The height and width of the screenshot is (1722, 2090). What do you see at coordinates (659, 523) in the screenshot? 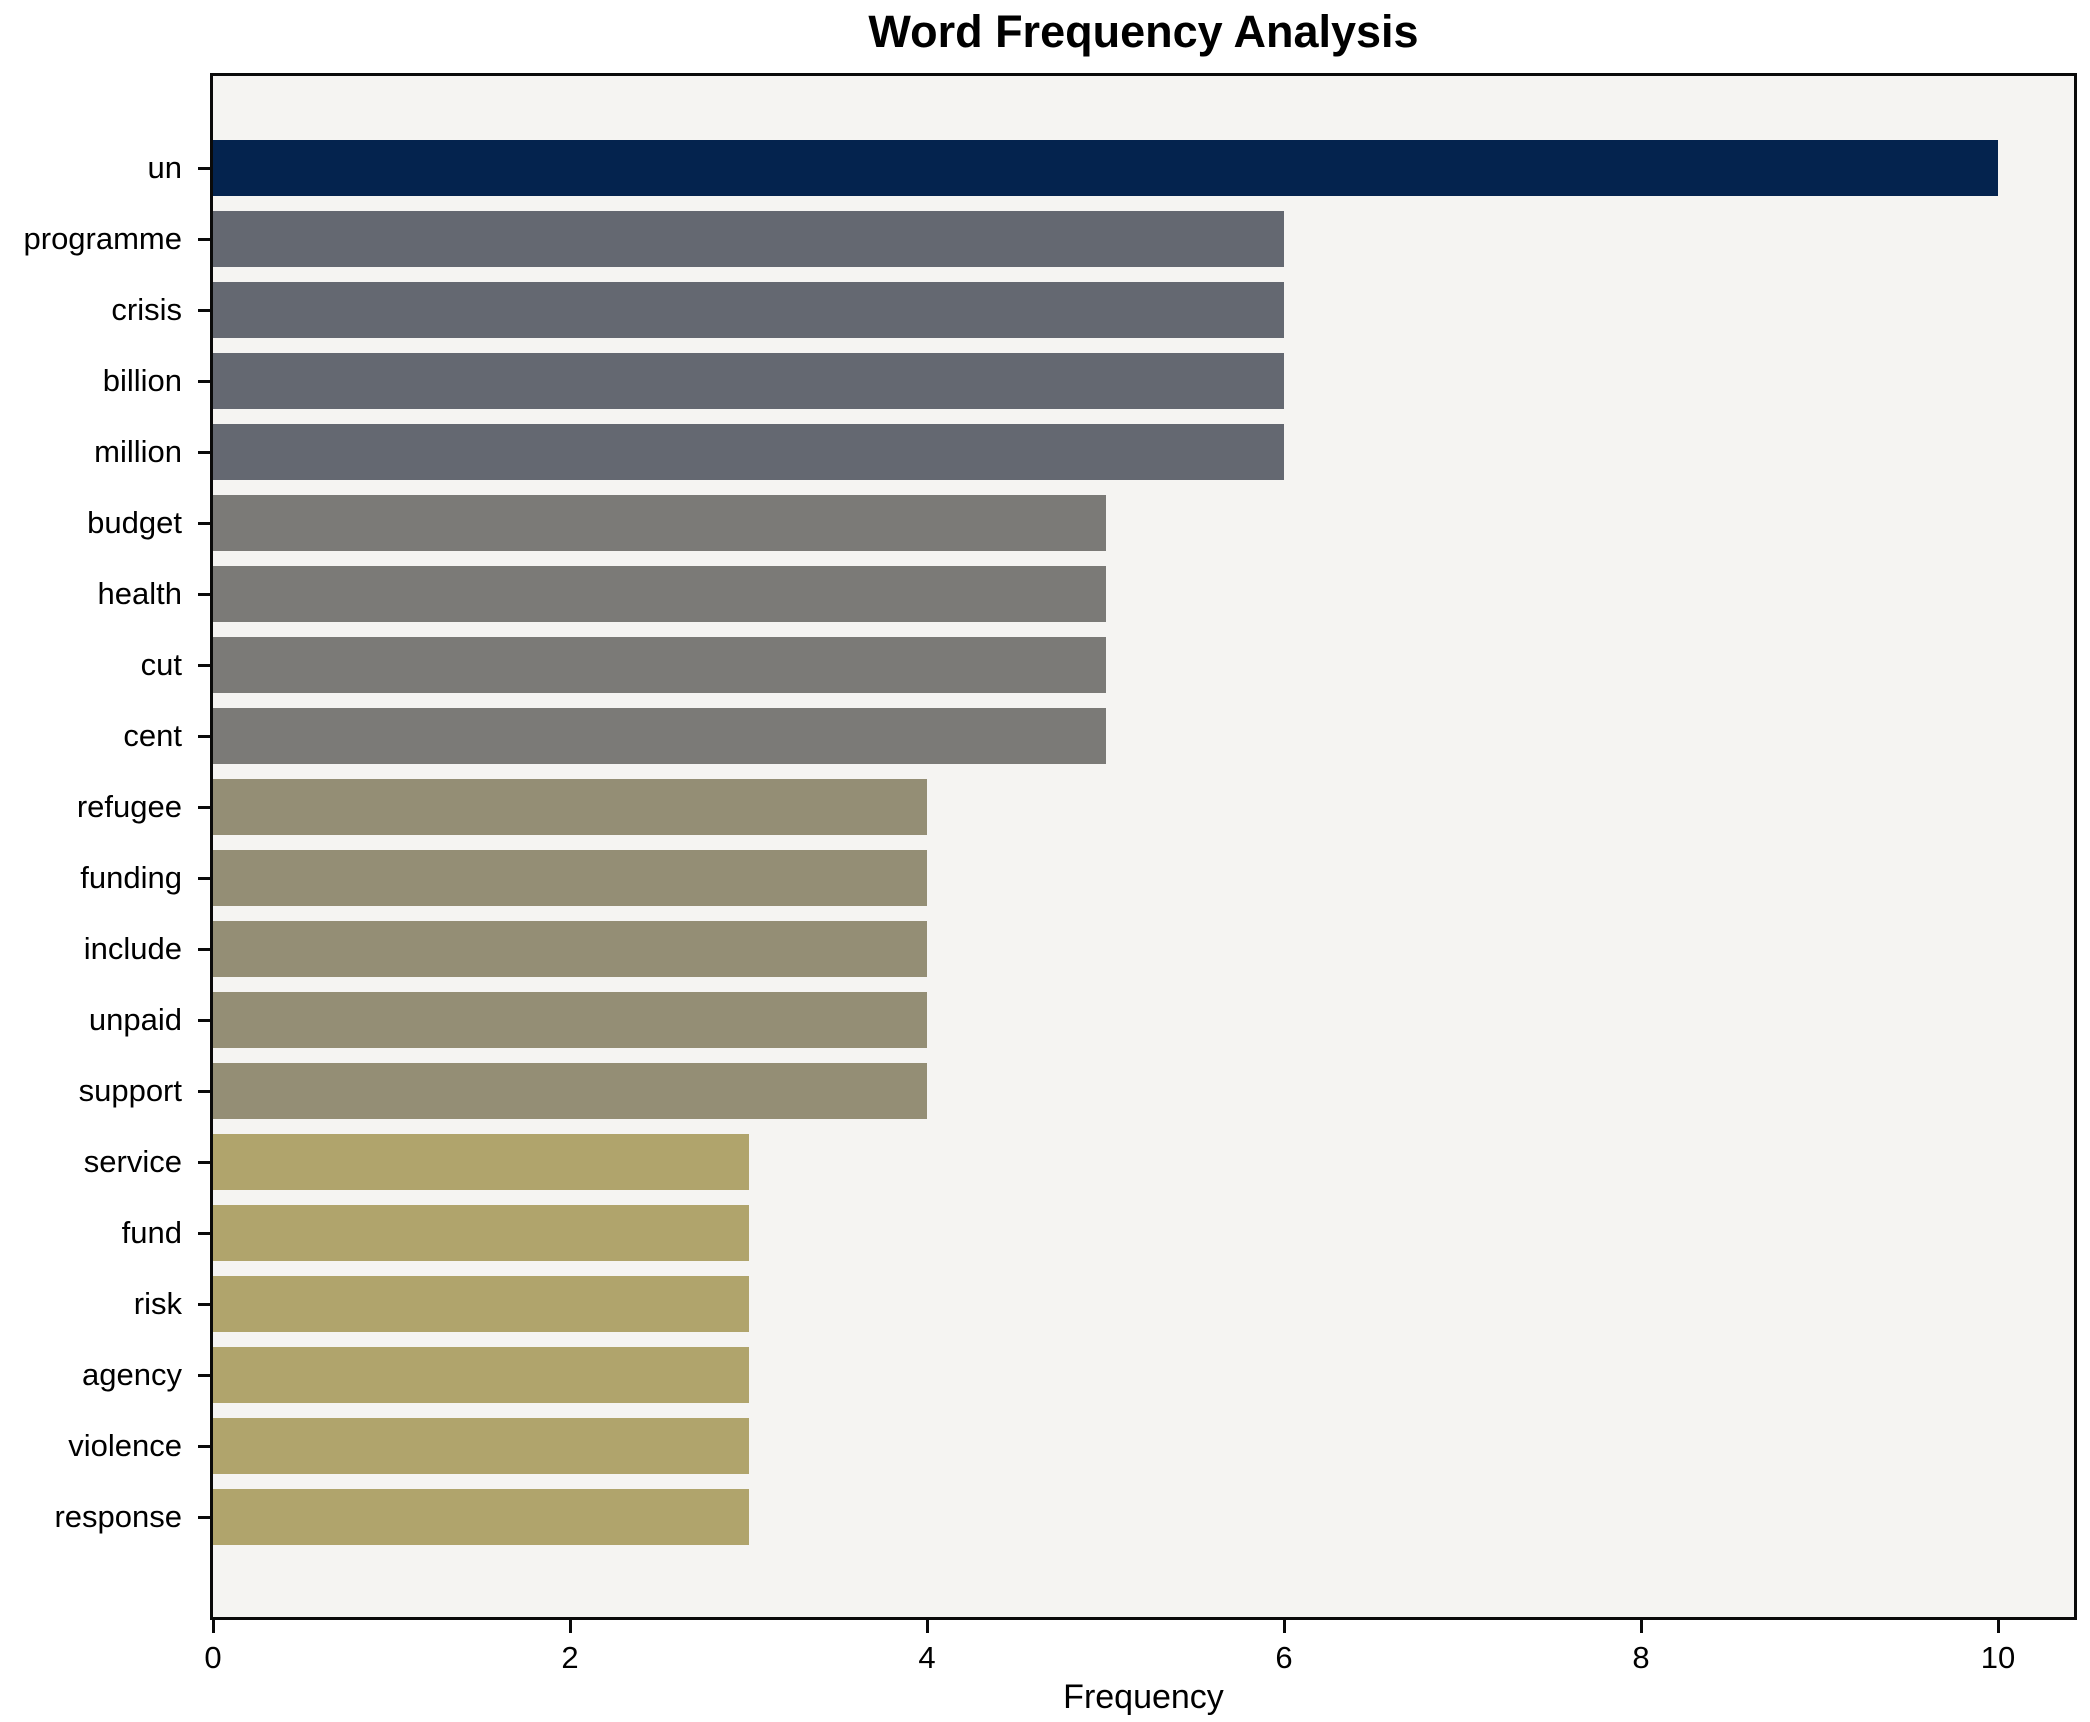
I see `bar-budget` at bounding box center [659, 523].